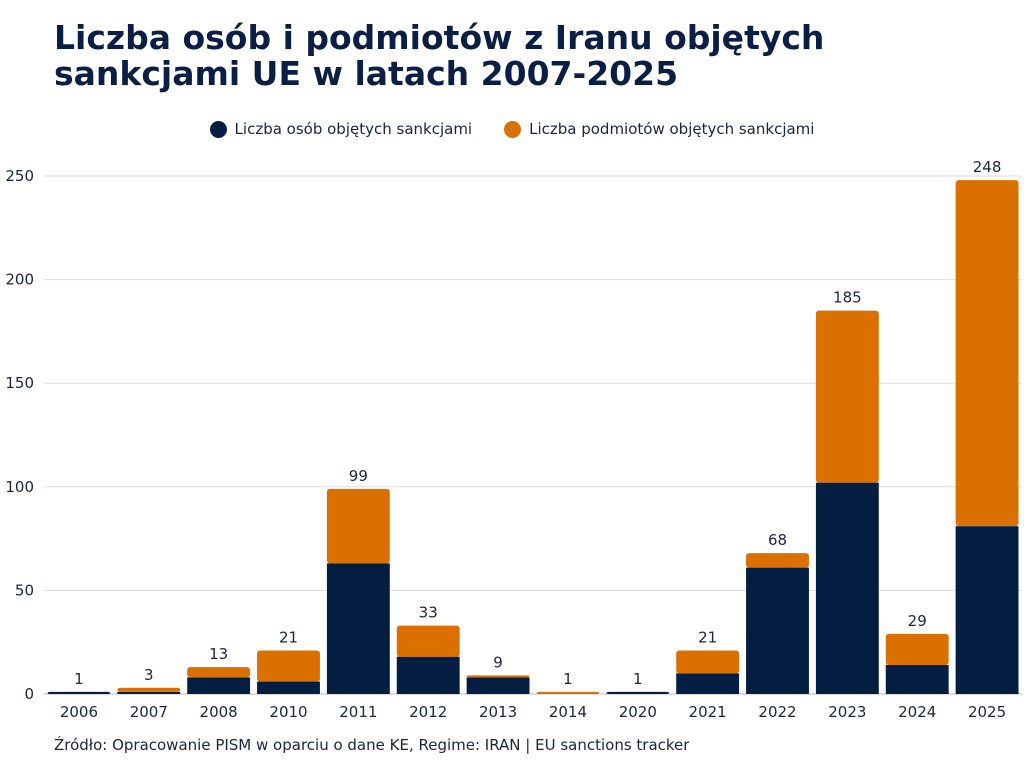 This screenshot has width=1024, height=768. Describe the element at coordinates (777, 712) in the screenshot. I see `x-tick-label: 2022` at that location.